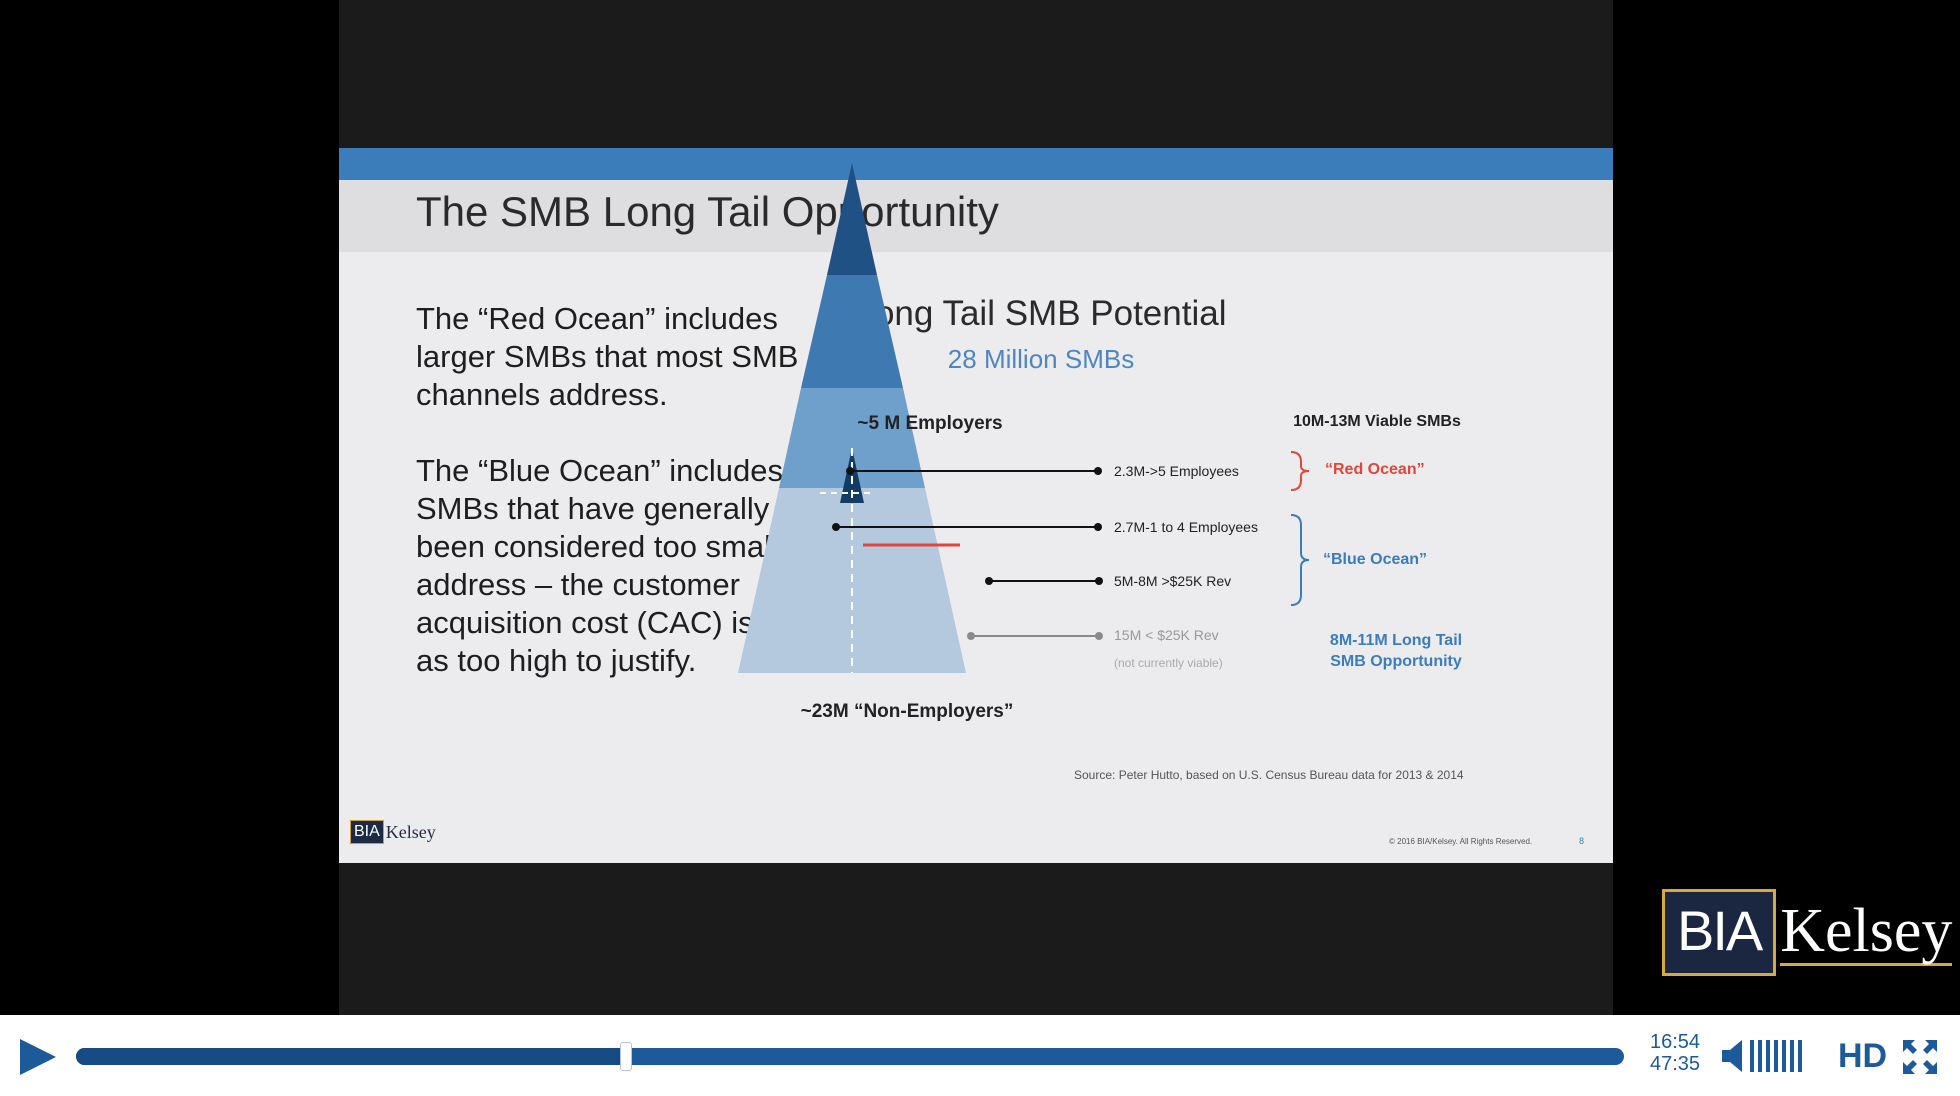  Describe the element at coordinates (1734, 1056) in the screenshot. I see `speaker-icon` at that location.